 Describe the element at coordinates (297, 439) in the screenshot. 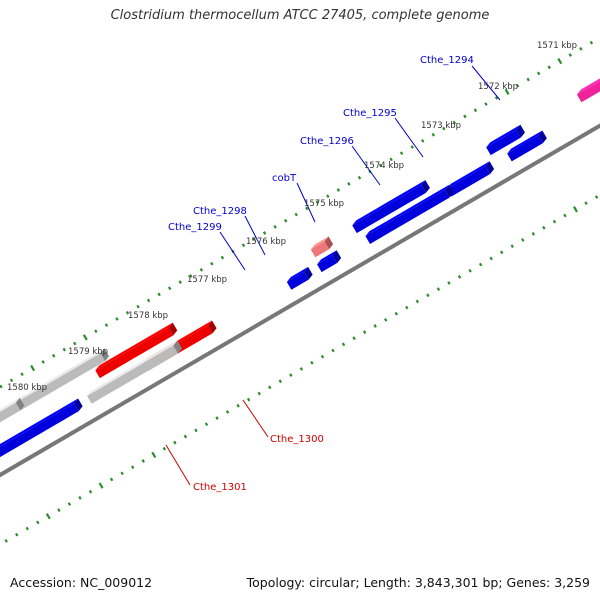

I see `gene-label-cthe-1300: Cthe_1300` at that location.